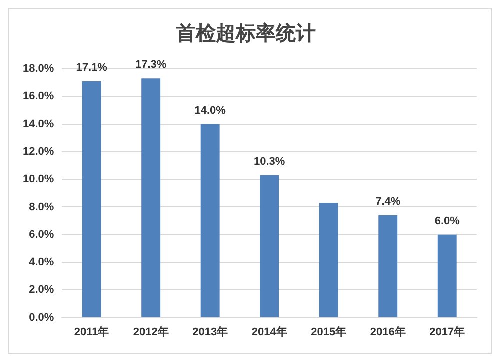 The image size is (500, 362). What do you see at coordinates (448, 331) in the screenshot?
I see `x-tick-label: 2017年` at bounding box center [448, 331].